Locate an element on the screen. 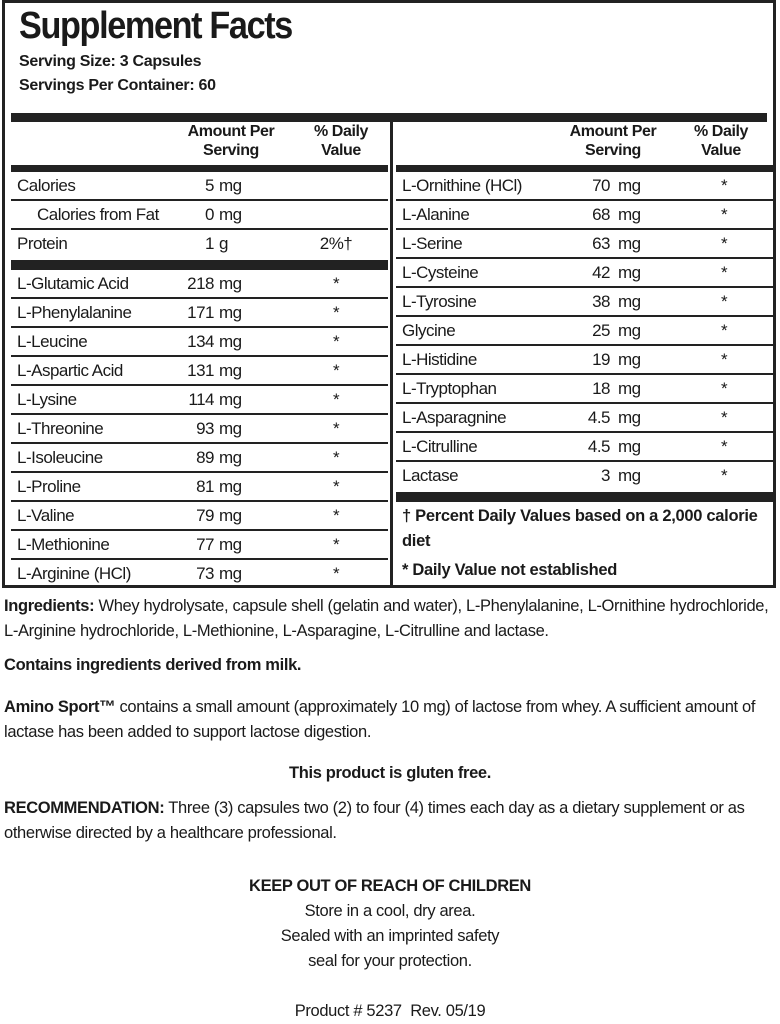  nutrient-row: L-Tyrosine 38 mg * is located at coordinates (584, 302).